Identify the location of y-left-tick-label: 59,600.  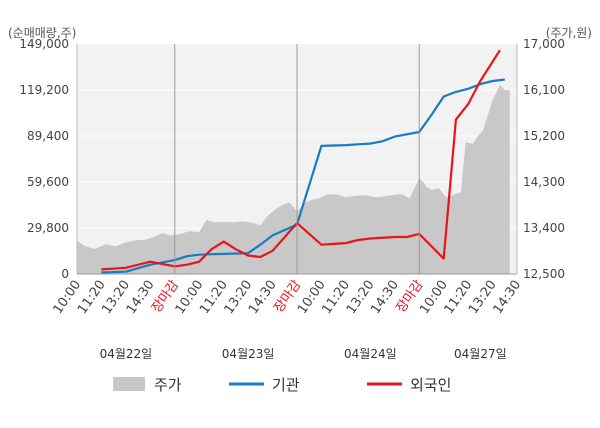
(48, 182).